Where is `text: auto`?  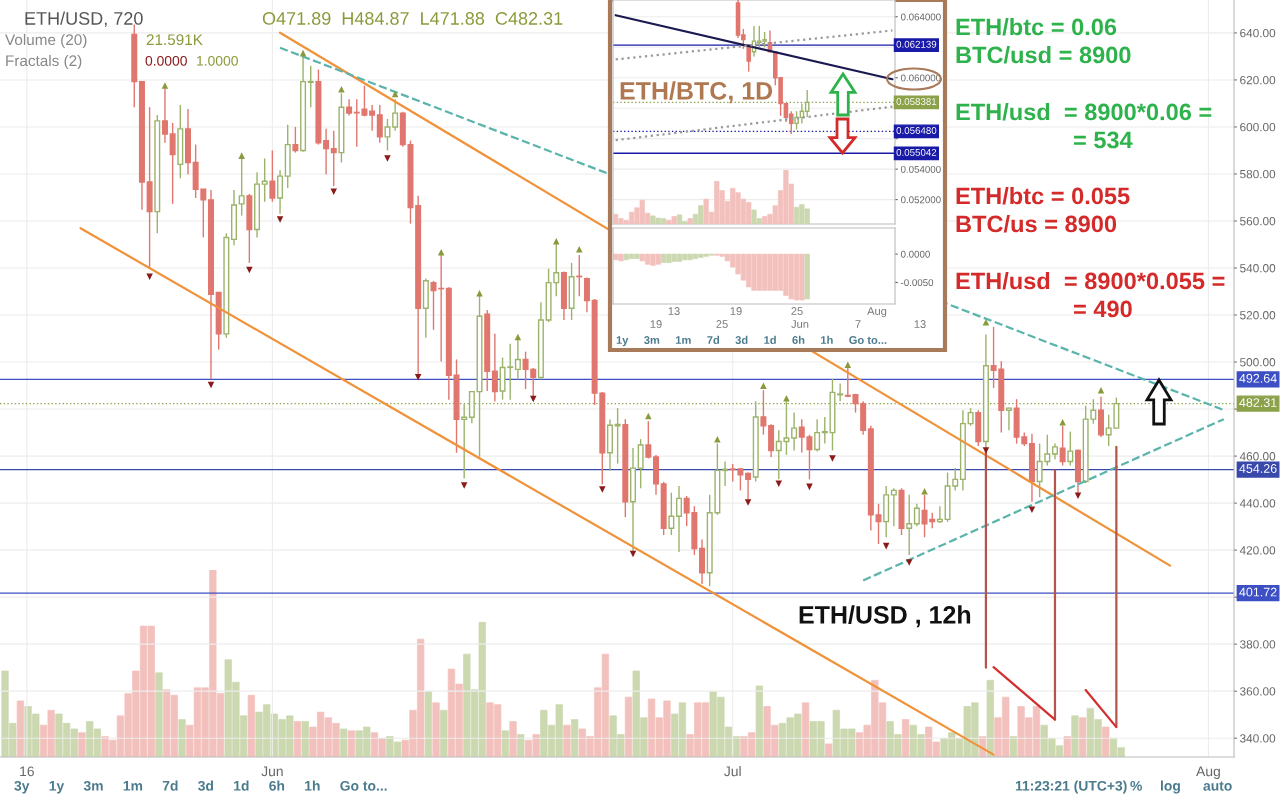 text: auto is located at coordinates (1217, 786).